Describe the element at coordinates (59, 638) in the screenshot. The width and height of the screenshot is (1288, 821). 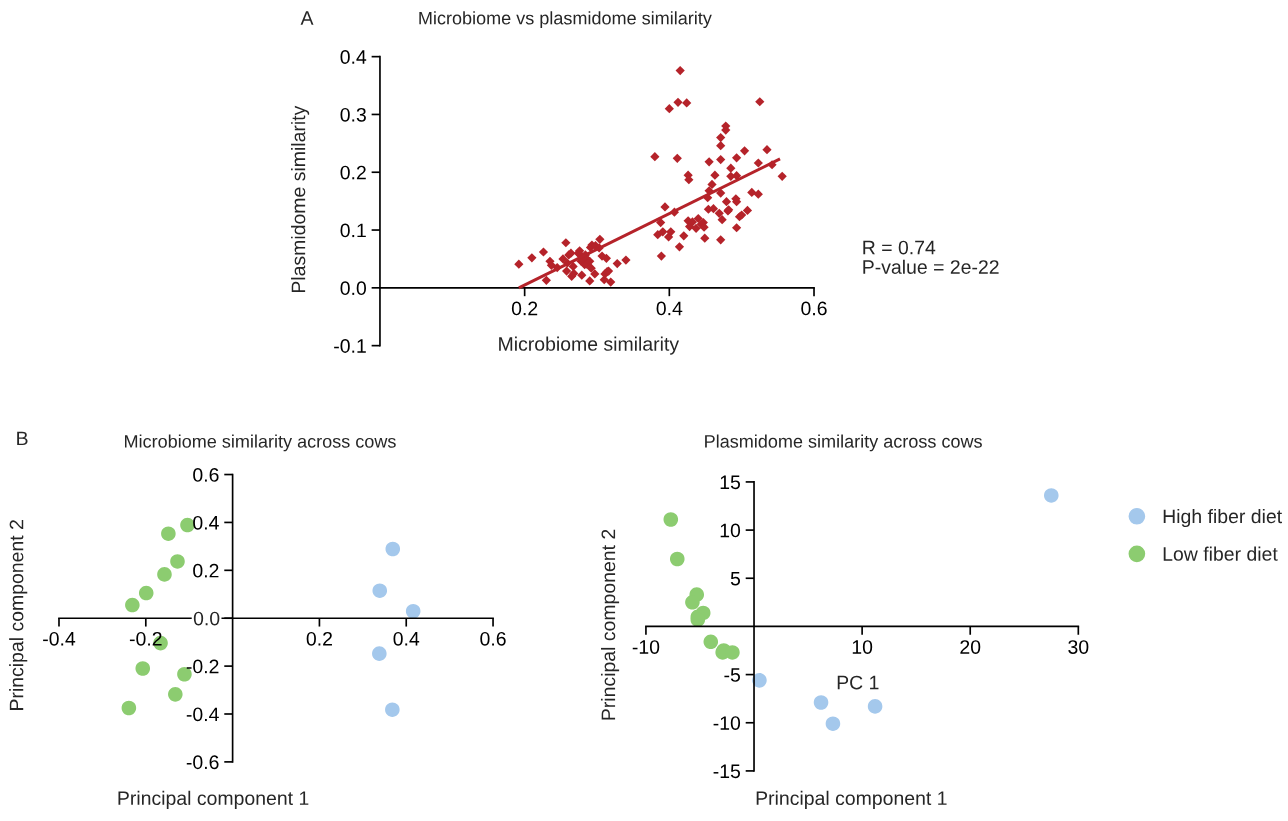
I see `x-tick-label: -0.4` at that location.